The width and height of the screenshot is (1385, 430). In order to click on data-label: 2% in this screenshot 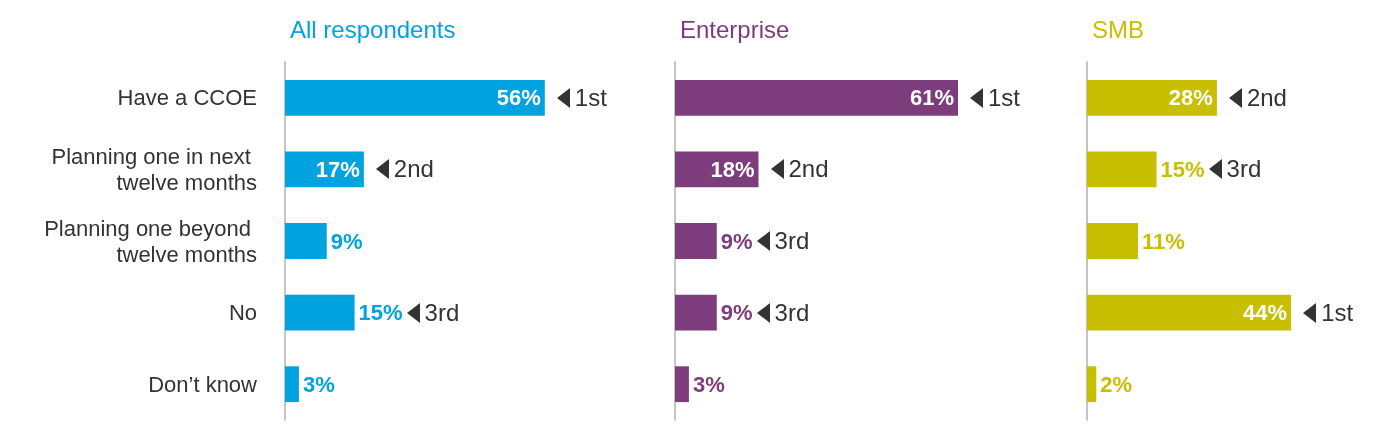, I will do `click(1116, 384)`.